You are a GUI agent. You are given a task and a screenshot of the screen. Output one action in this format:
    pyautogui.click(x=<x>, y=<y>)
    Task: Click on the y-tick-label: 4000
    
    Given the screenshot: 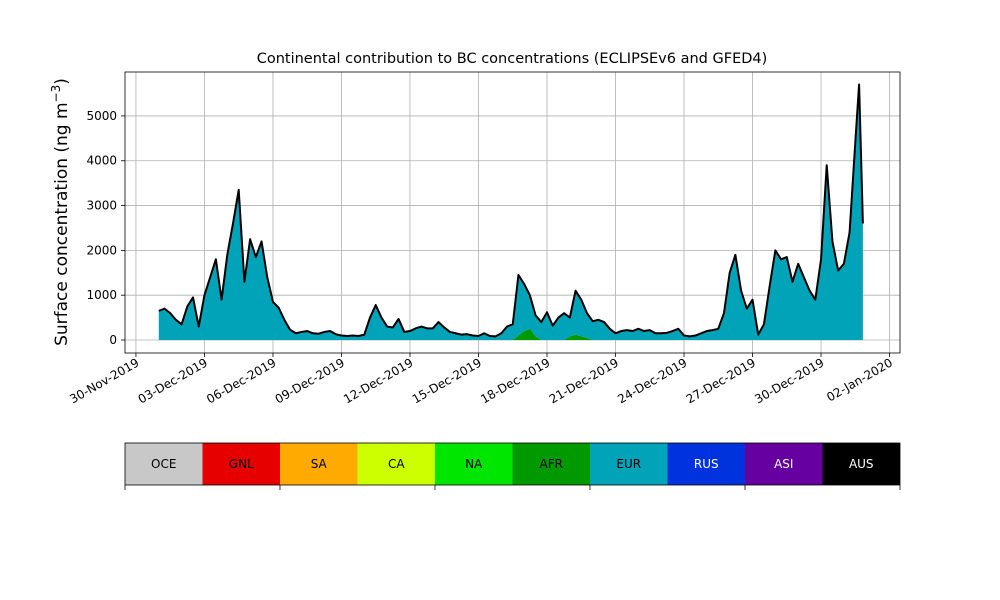 What is the action you would take?
    pyautogui.click(x=101, y=161)
    